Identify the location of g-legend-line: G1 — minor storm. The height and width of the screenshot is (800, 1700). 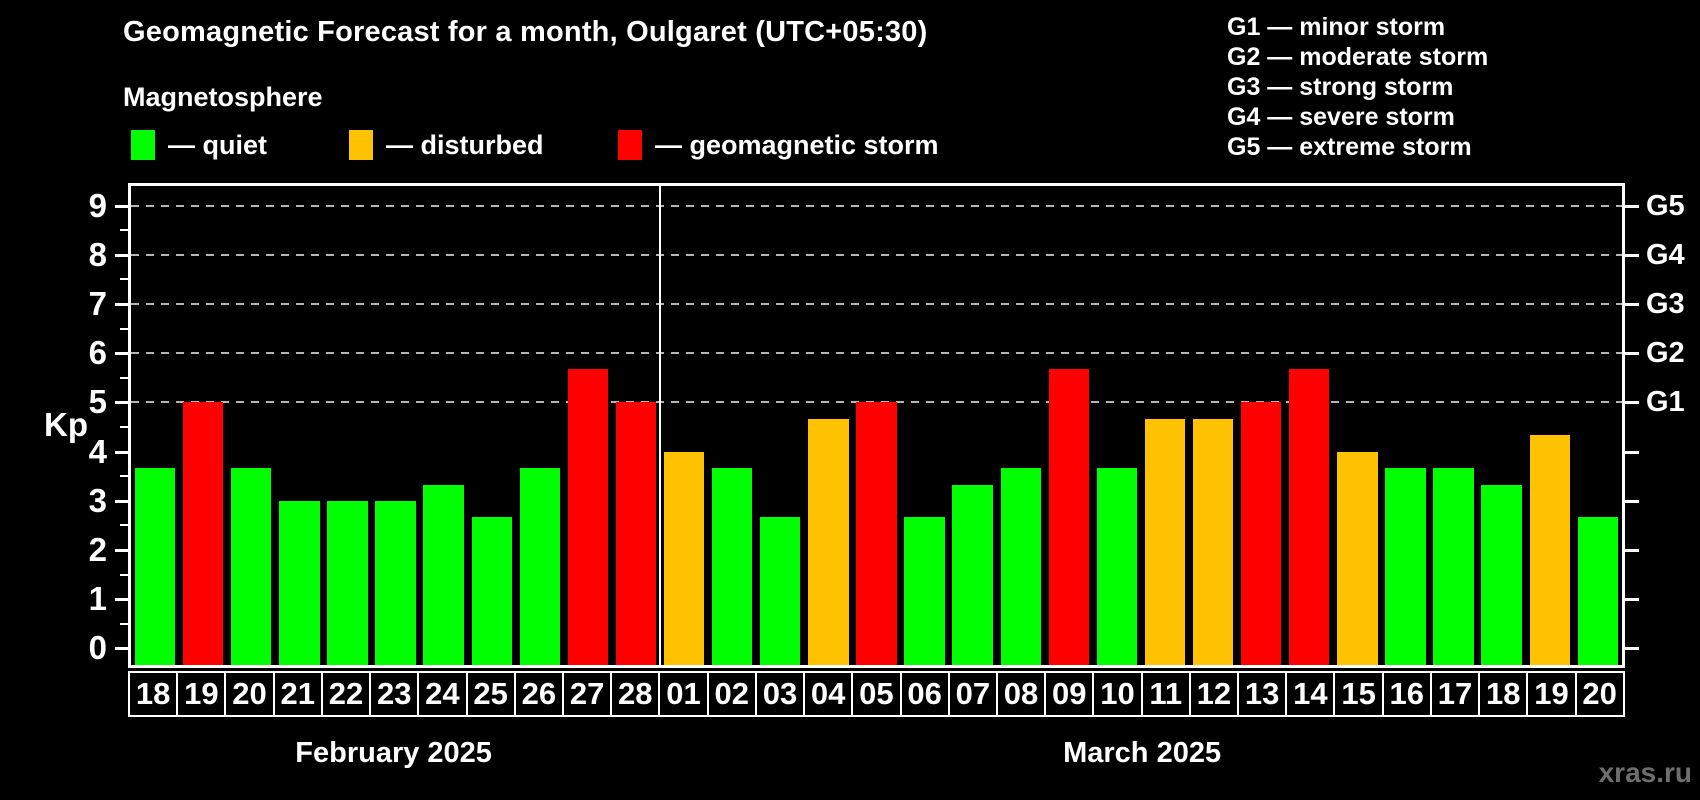
(1336, 27).